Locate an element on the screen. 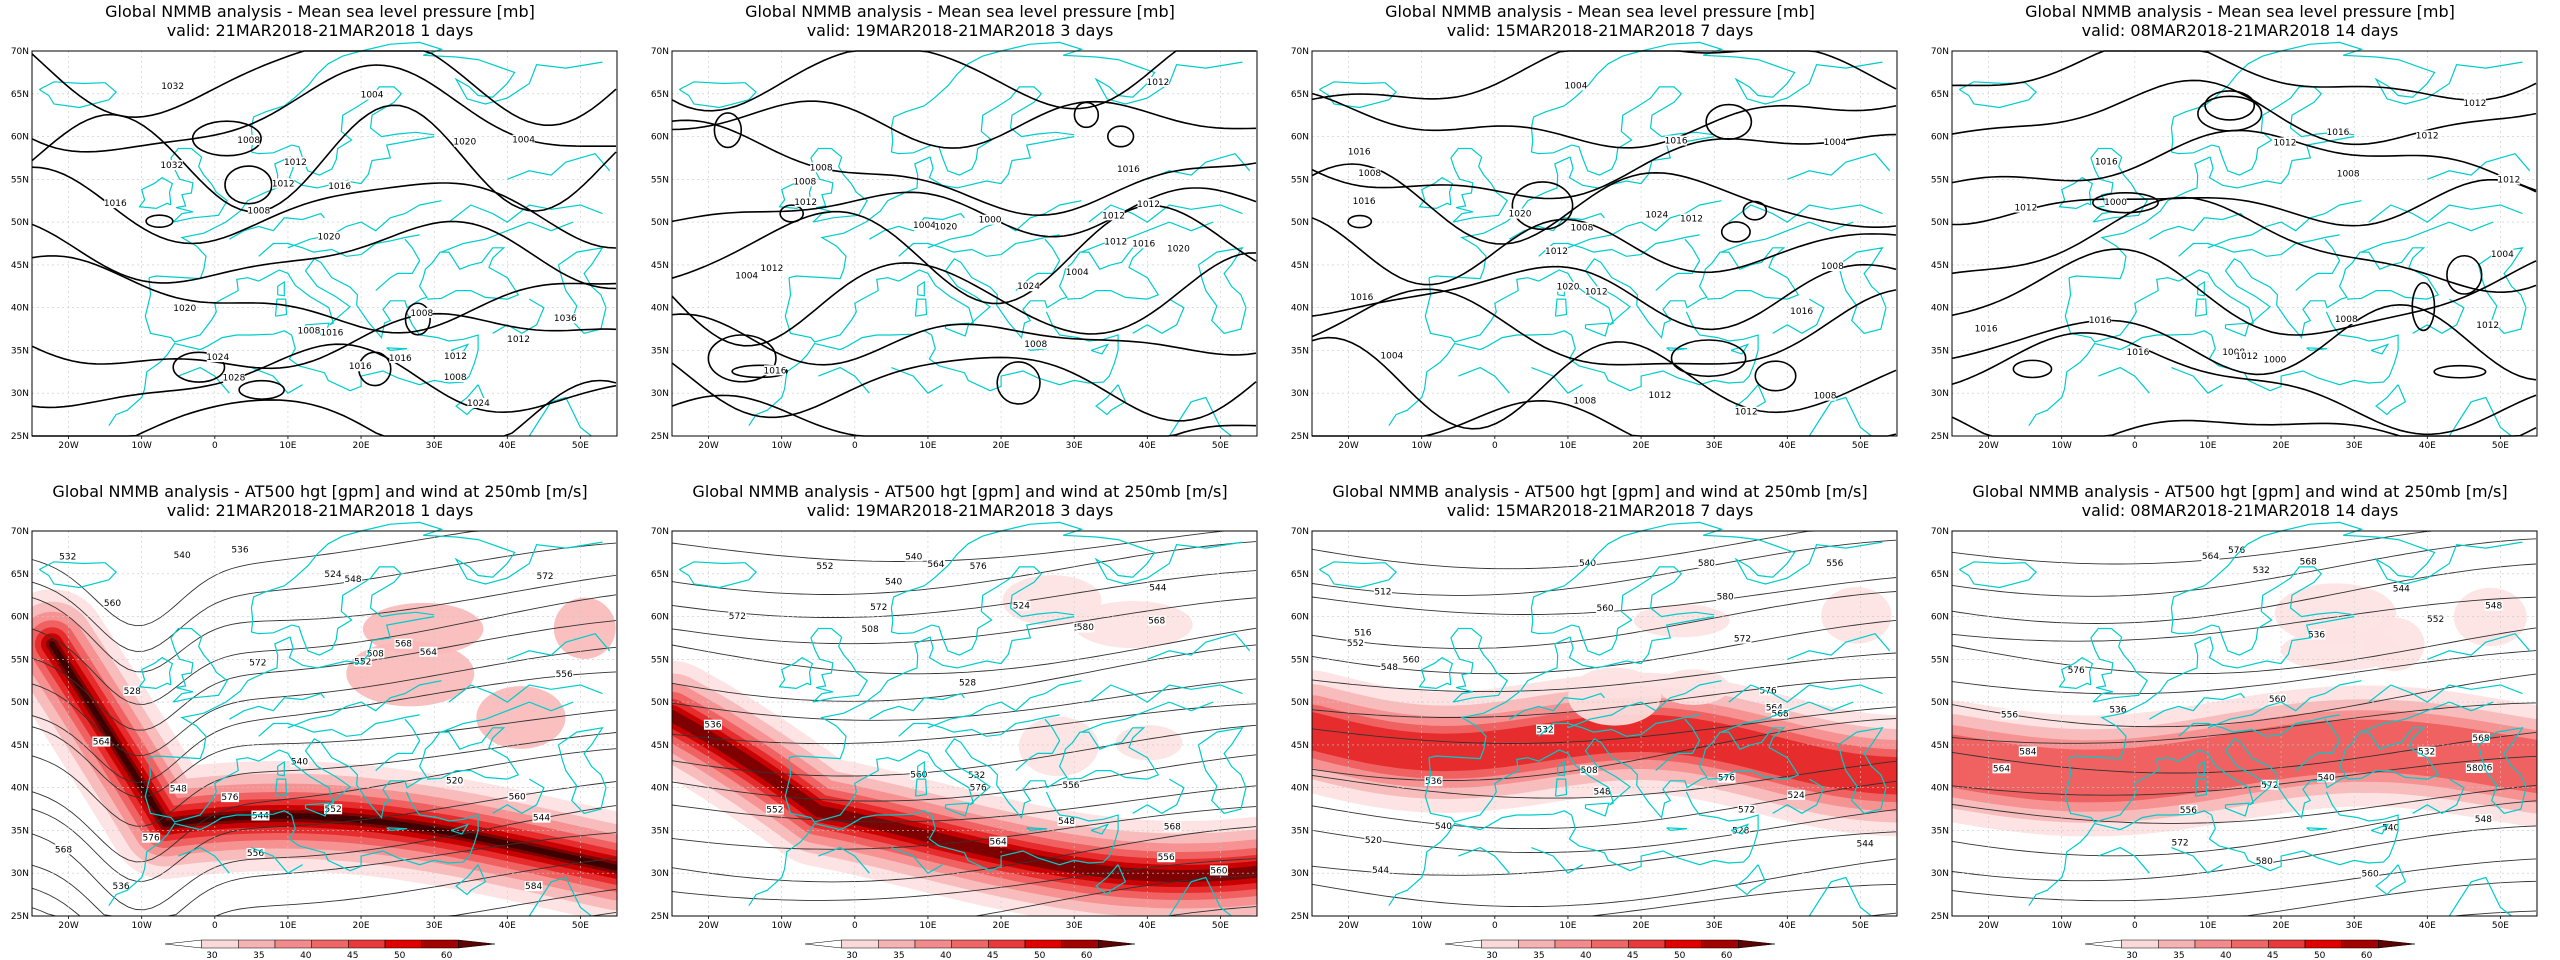 This screenshot has width=2560, height=960. lon-tick-label: 50E is located at coordinates (580, 446).